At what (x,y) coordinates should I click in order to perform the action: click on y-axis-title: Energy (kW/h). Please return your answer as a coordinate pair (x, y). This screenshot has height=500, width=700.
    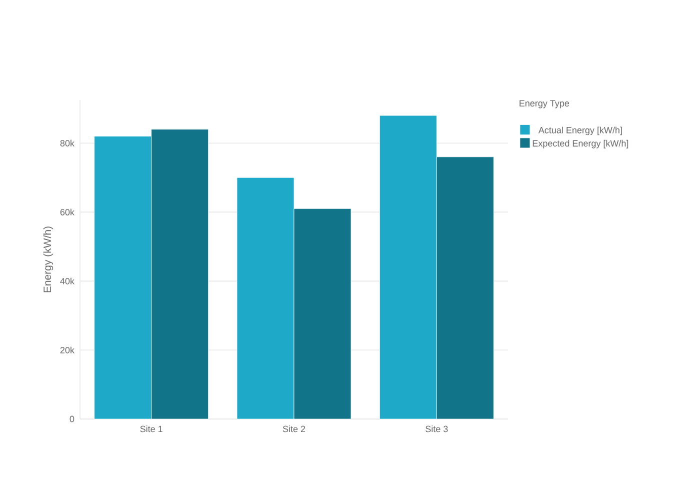
    Looking at the image, I should click on (48, 259).